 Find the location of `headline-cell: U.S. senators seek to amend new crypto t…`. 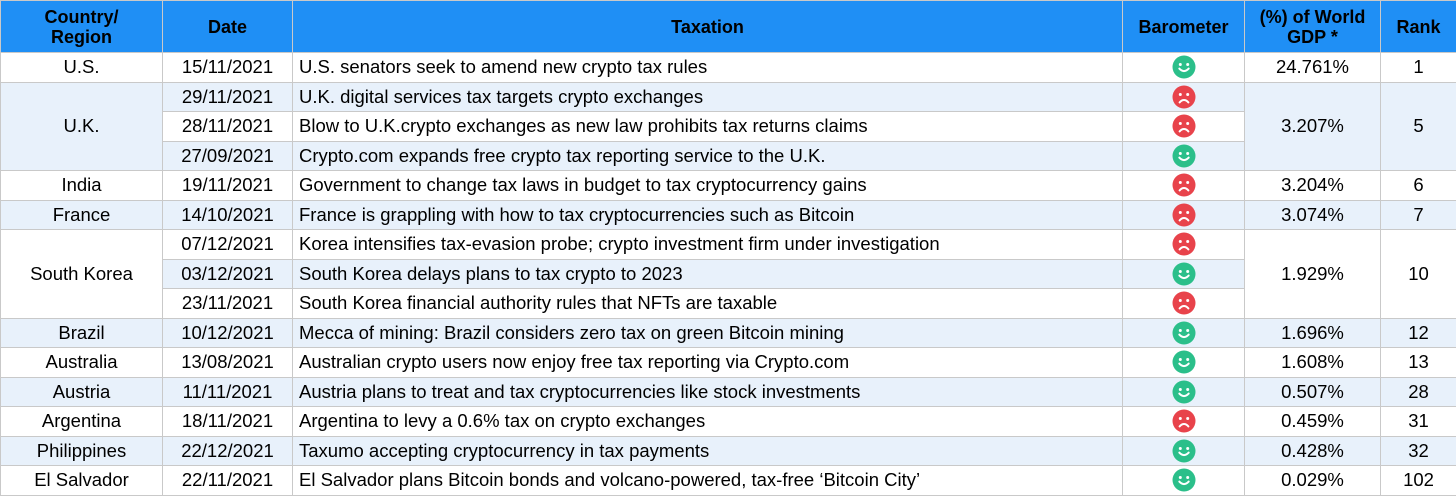

headline-cell: U.S. senators seek to amend new crypto t… is located at coordinates (707, 67).